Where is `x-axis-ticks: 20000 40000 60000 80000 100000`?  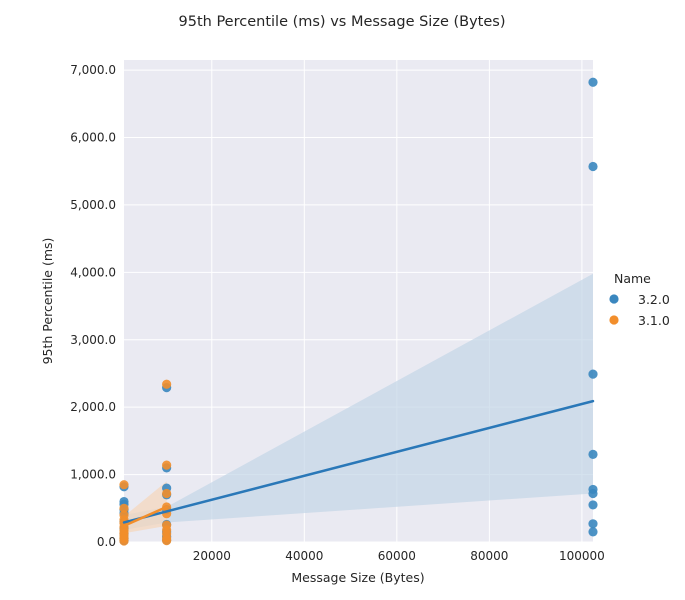
x-axis-ticks: 20000 40000 60000 80000 100000 is located at coordinates (399, 556).